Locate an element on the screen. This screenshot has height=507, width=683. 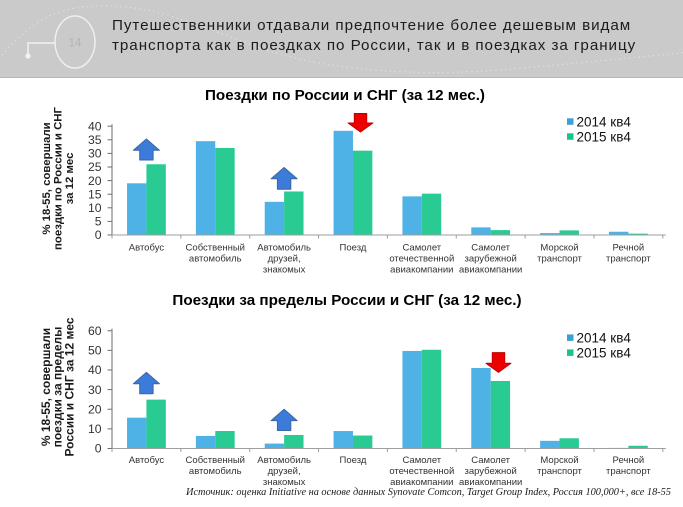
svg-text: 14 is located at coordinates (75, 44).